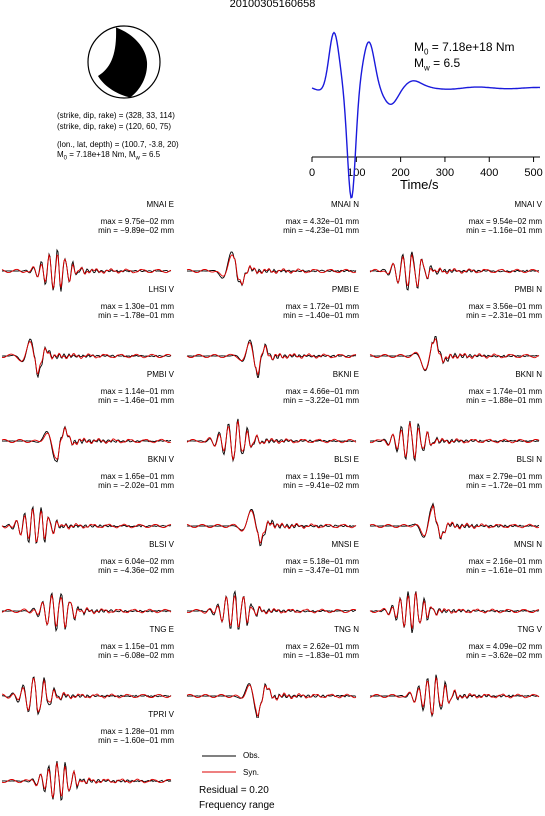  I want to click on station-min-1: min = −4.23e−01 mm, so click(321, 230).